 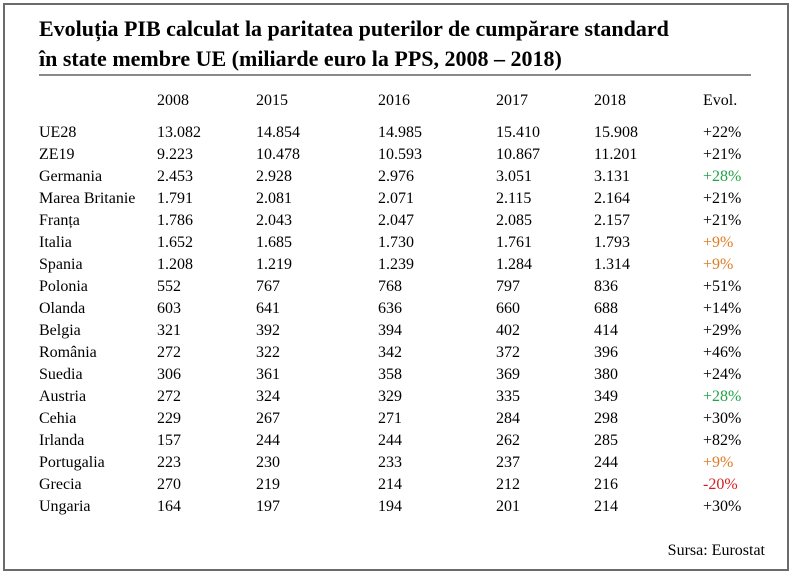 I want to click on value-2018-cell: 11.201, so click(x=616, y=154).